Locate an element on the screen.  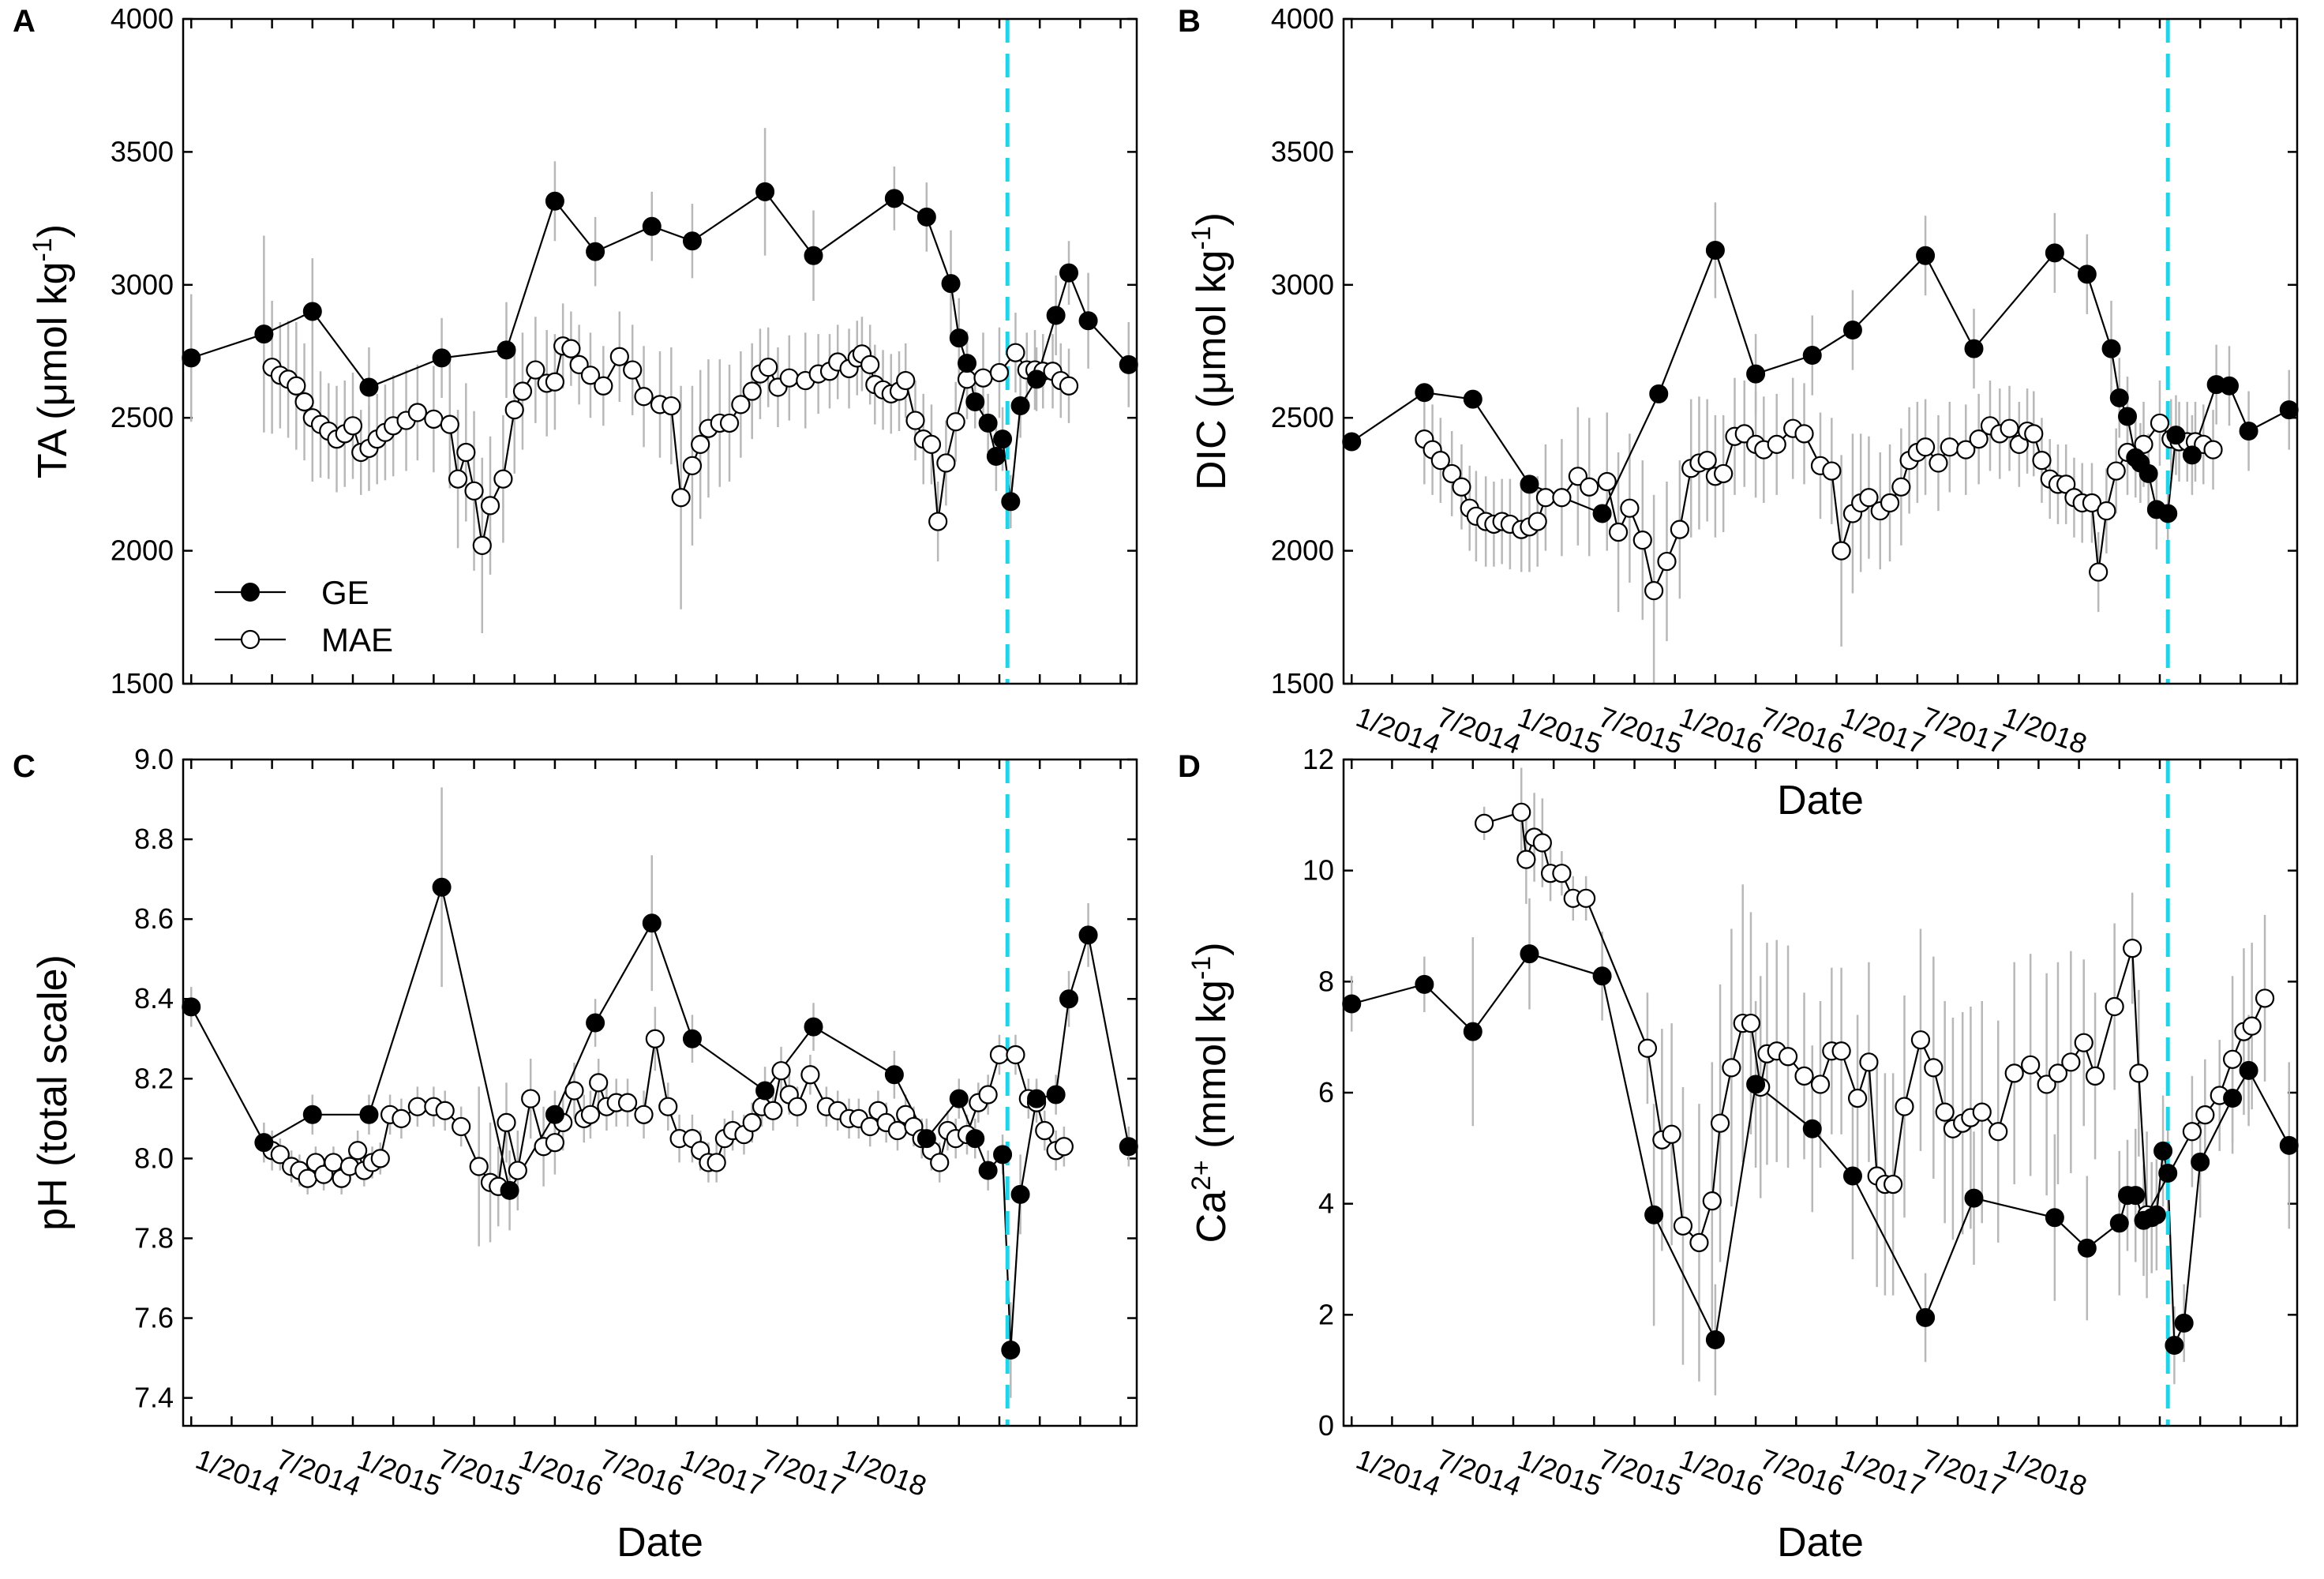
y-tick-label: 2000 is located at coordinates (1302, 550).